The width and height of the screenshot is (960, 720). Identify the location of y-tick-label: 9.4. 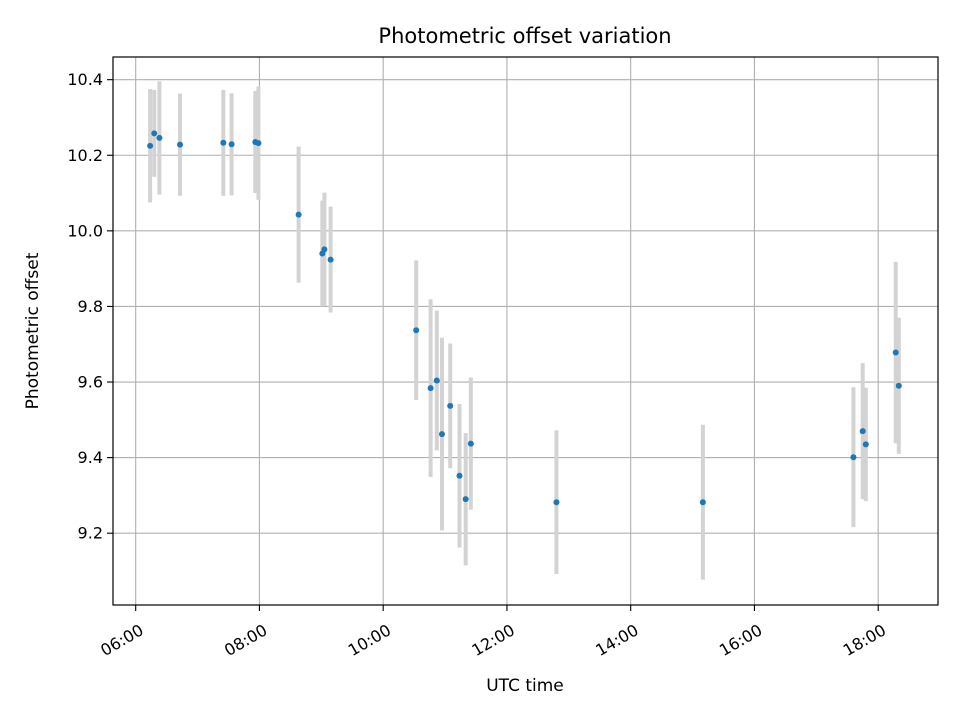
(90, 457).